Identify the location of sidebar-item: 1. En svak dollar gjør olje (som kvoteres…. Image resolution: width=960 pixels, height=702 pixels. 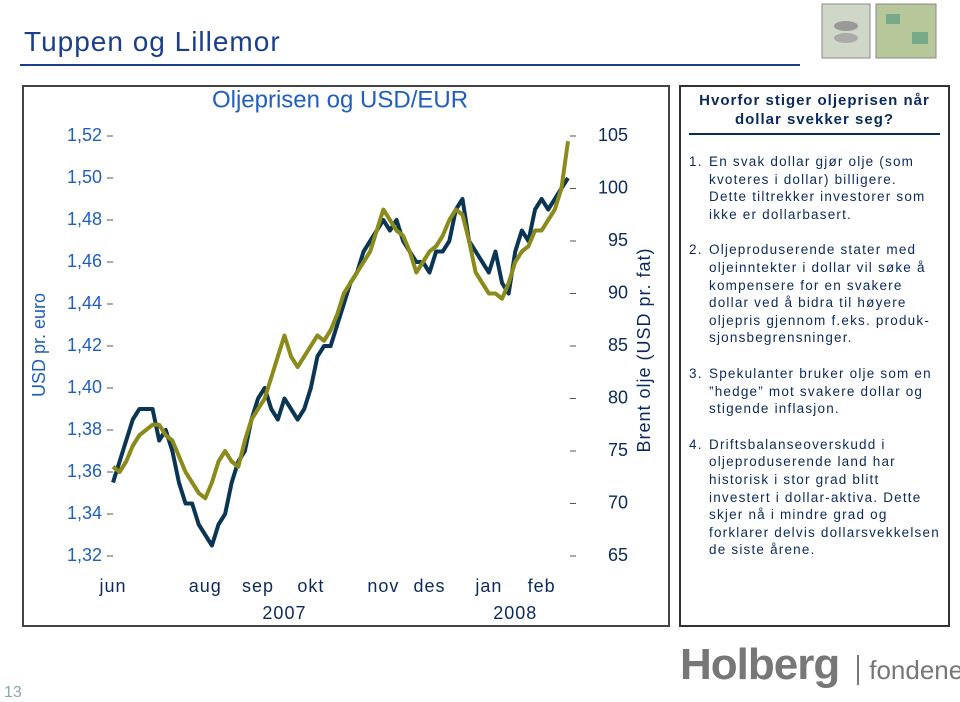
(814, 188).